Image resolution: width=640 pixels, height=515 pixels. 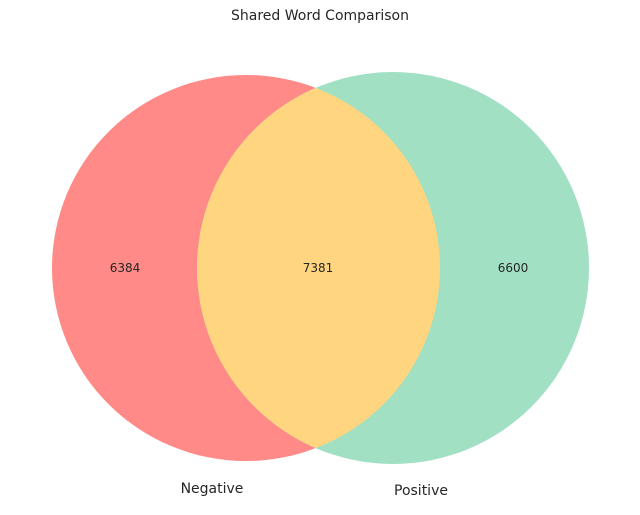 What do you see at coordinates (318, 268) in the screenshot?
I see `intersection-count: 7381` at bounding box center [318, 268].